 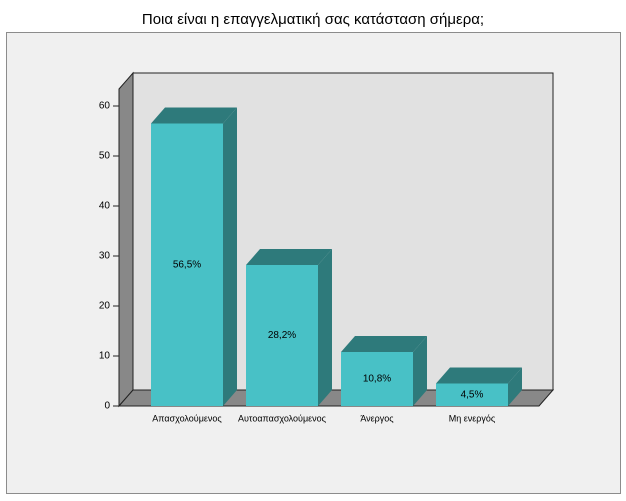 I want to click on x-tick-label: Αυτοαπασχολούμενος, so click(x=282, y=418).